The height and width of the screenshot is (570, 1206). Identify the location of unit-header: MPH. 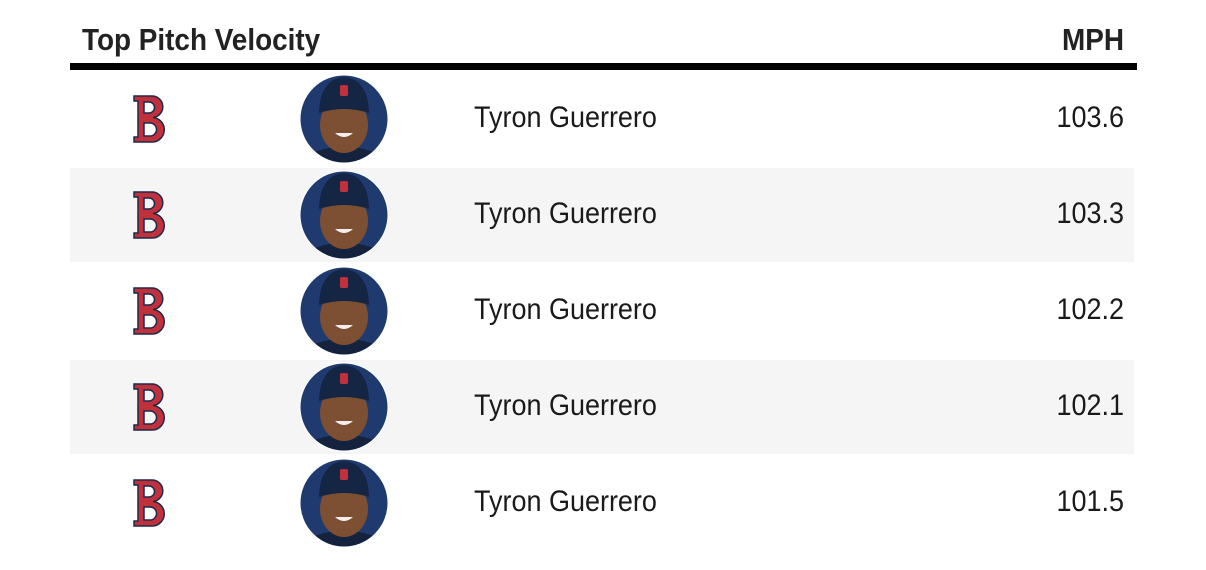
(1093, 40).